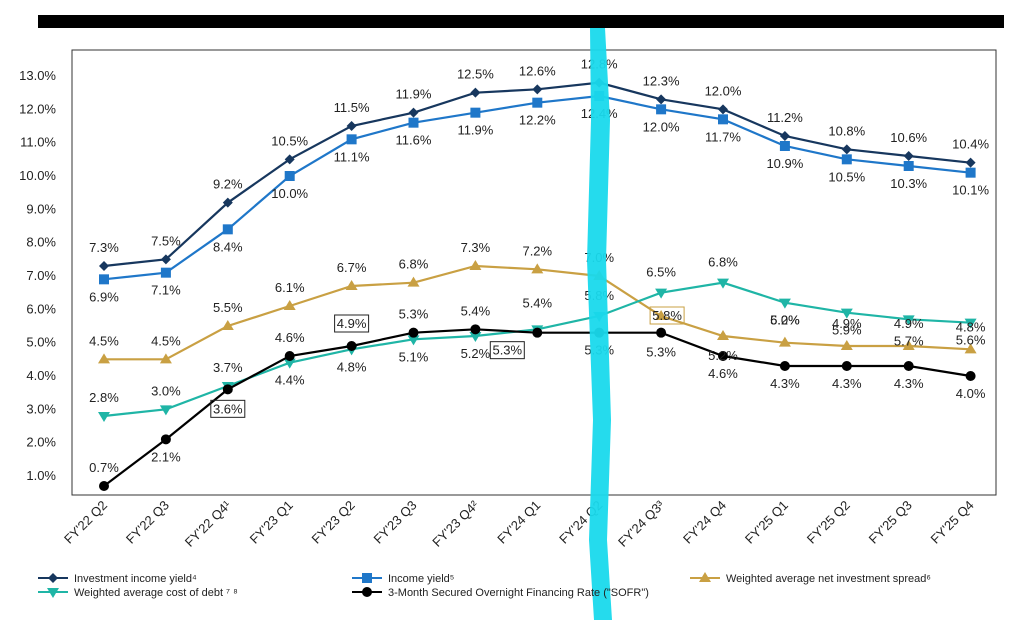  I want to click on data-label: 3.7%, so click(228, 367).